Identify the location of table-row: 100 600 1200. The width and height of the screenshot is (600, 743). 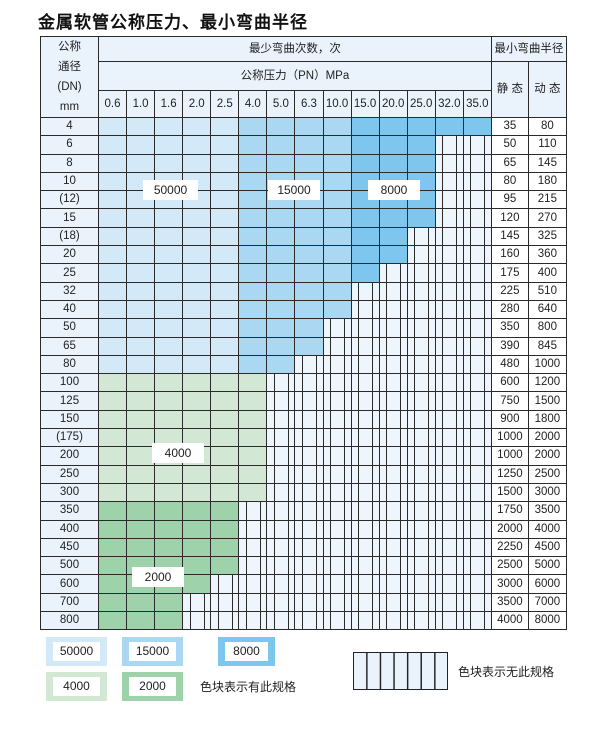
(303, 383).